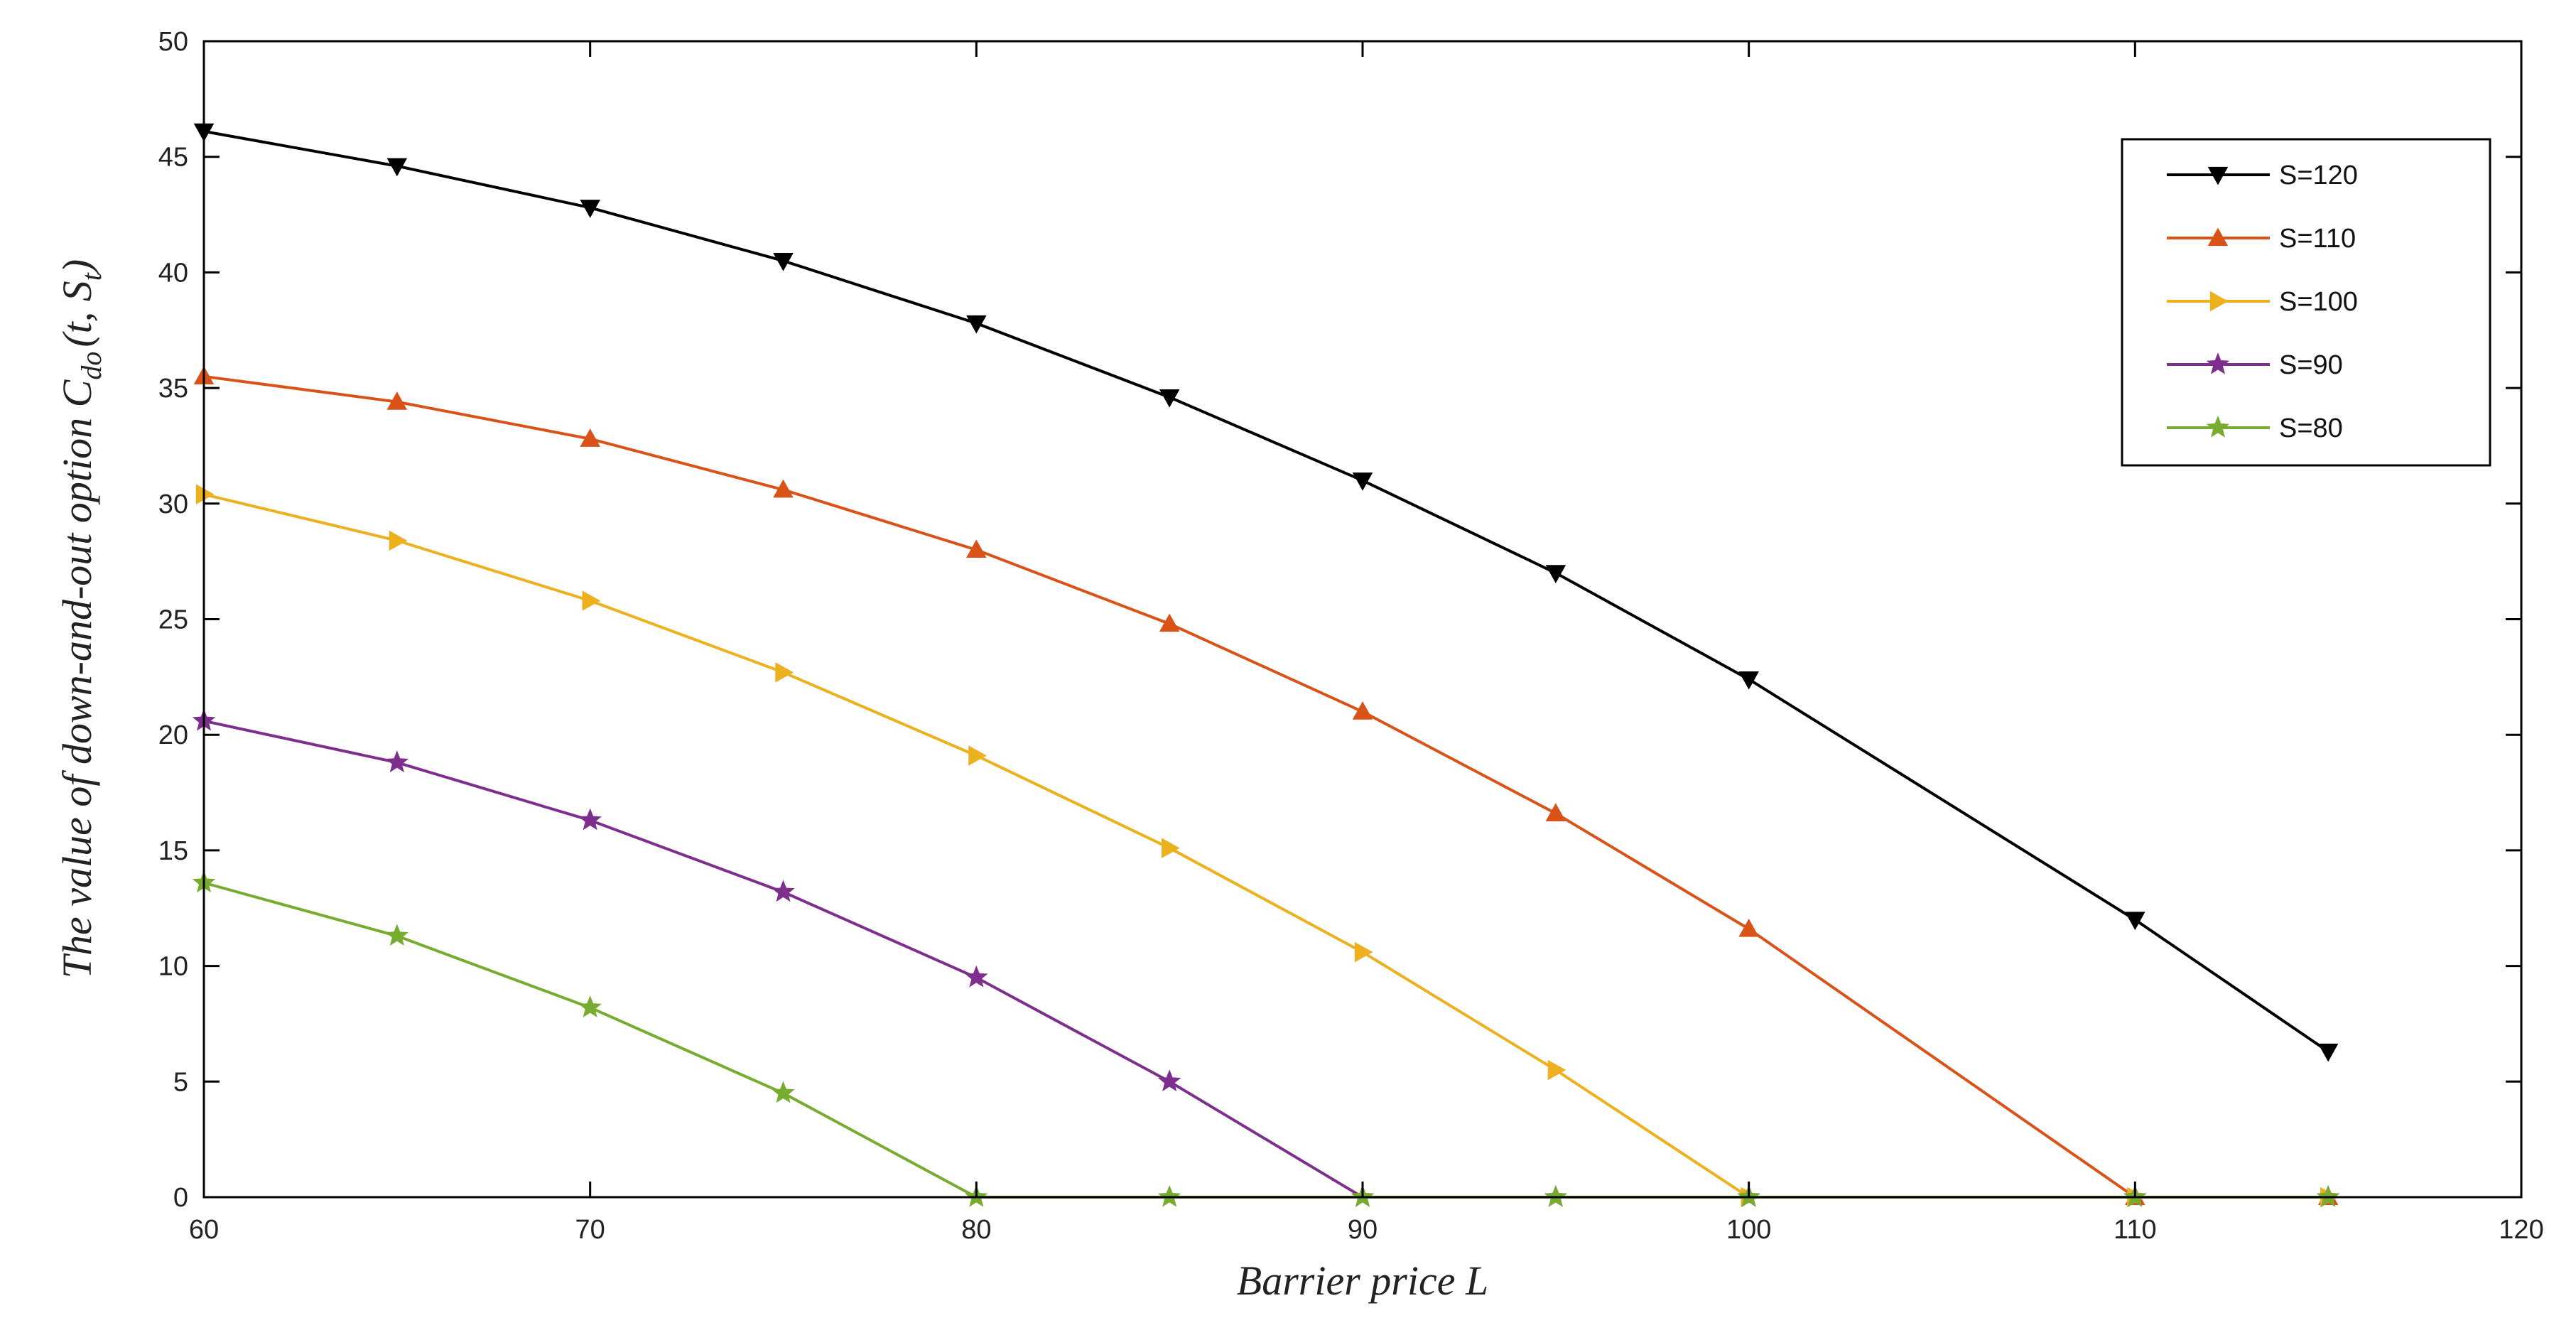 The image size is (2576, 1335). Describe the element at coordinates (2262, 302) in the screenshot. I see `legend-items: S=120 S=110 S=100 S=90 S=80` at that location.